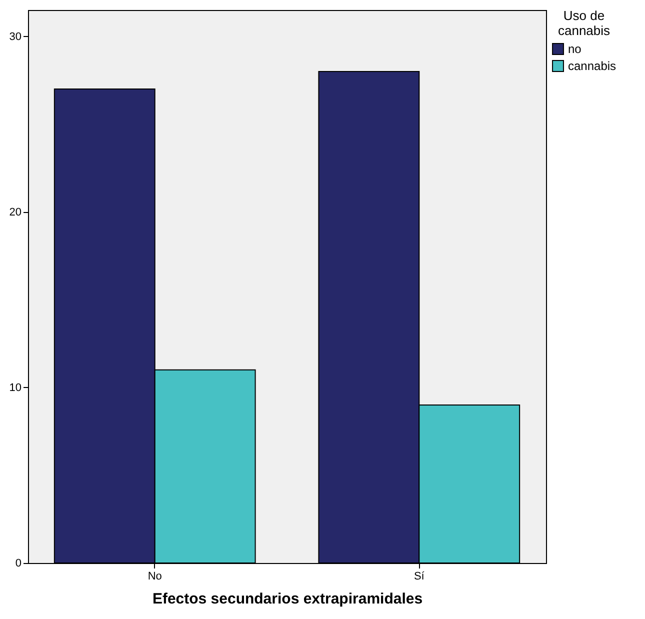 The image size is (645, 619). Describe the element at coordinates (155, 576) in the screenshot. I see `x-tick-label: No` at that location.